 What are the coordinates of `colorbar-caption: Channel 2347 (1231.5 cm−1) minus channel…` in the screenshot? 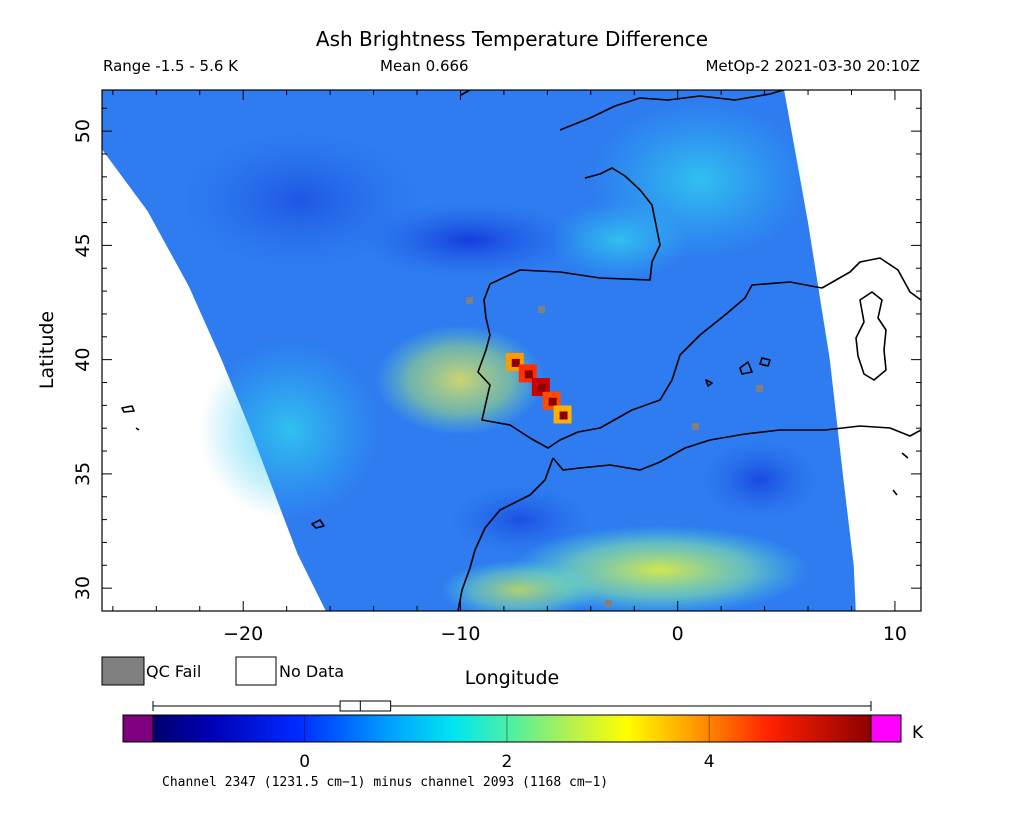 It's located at (385, 782).